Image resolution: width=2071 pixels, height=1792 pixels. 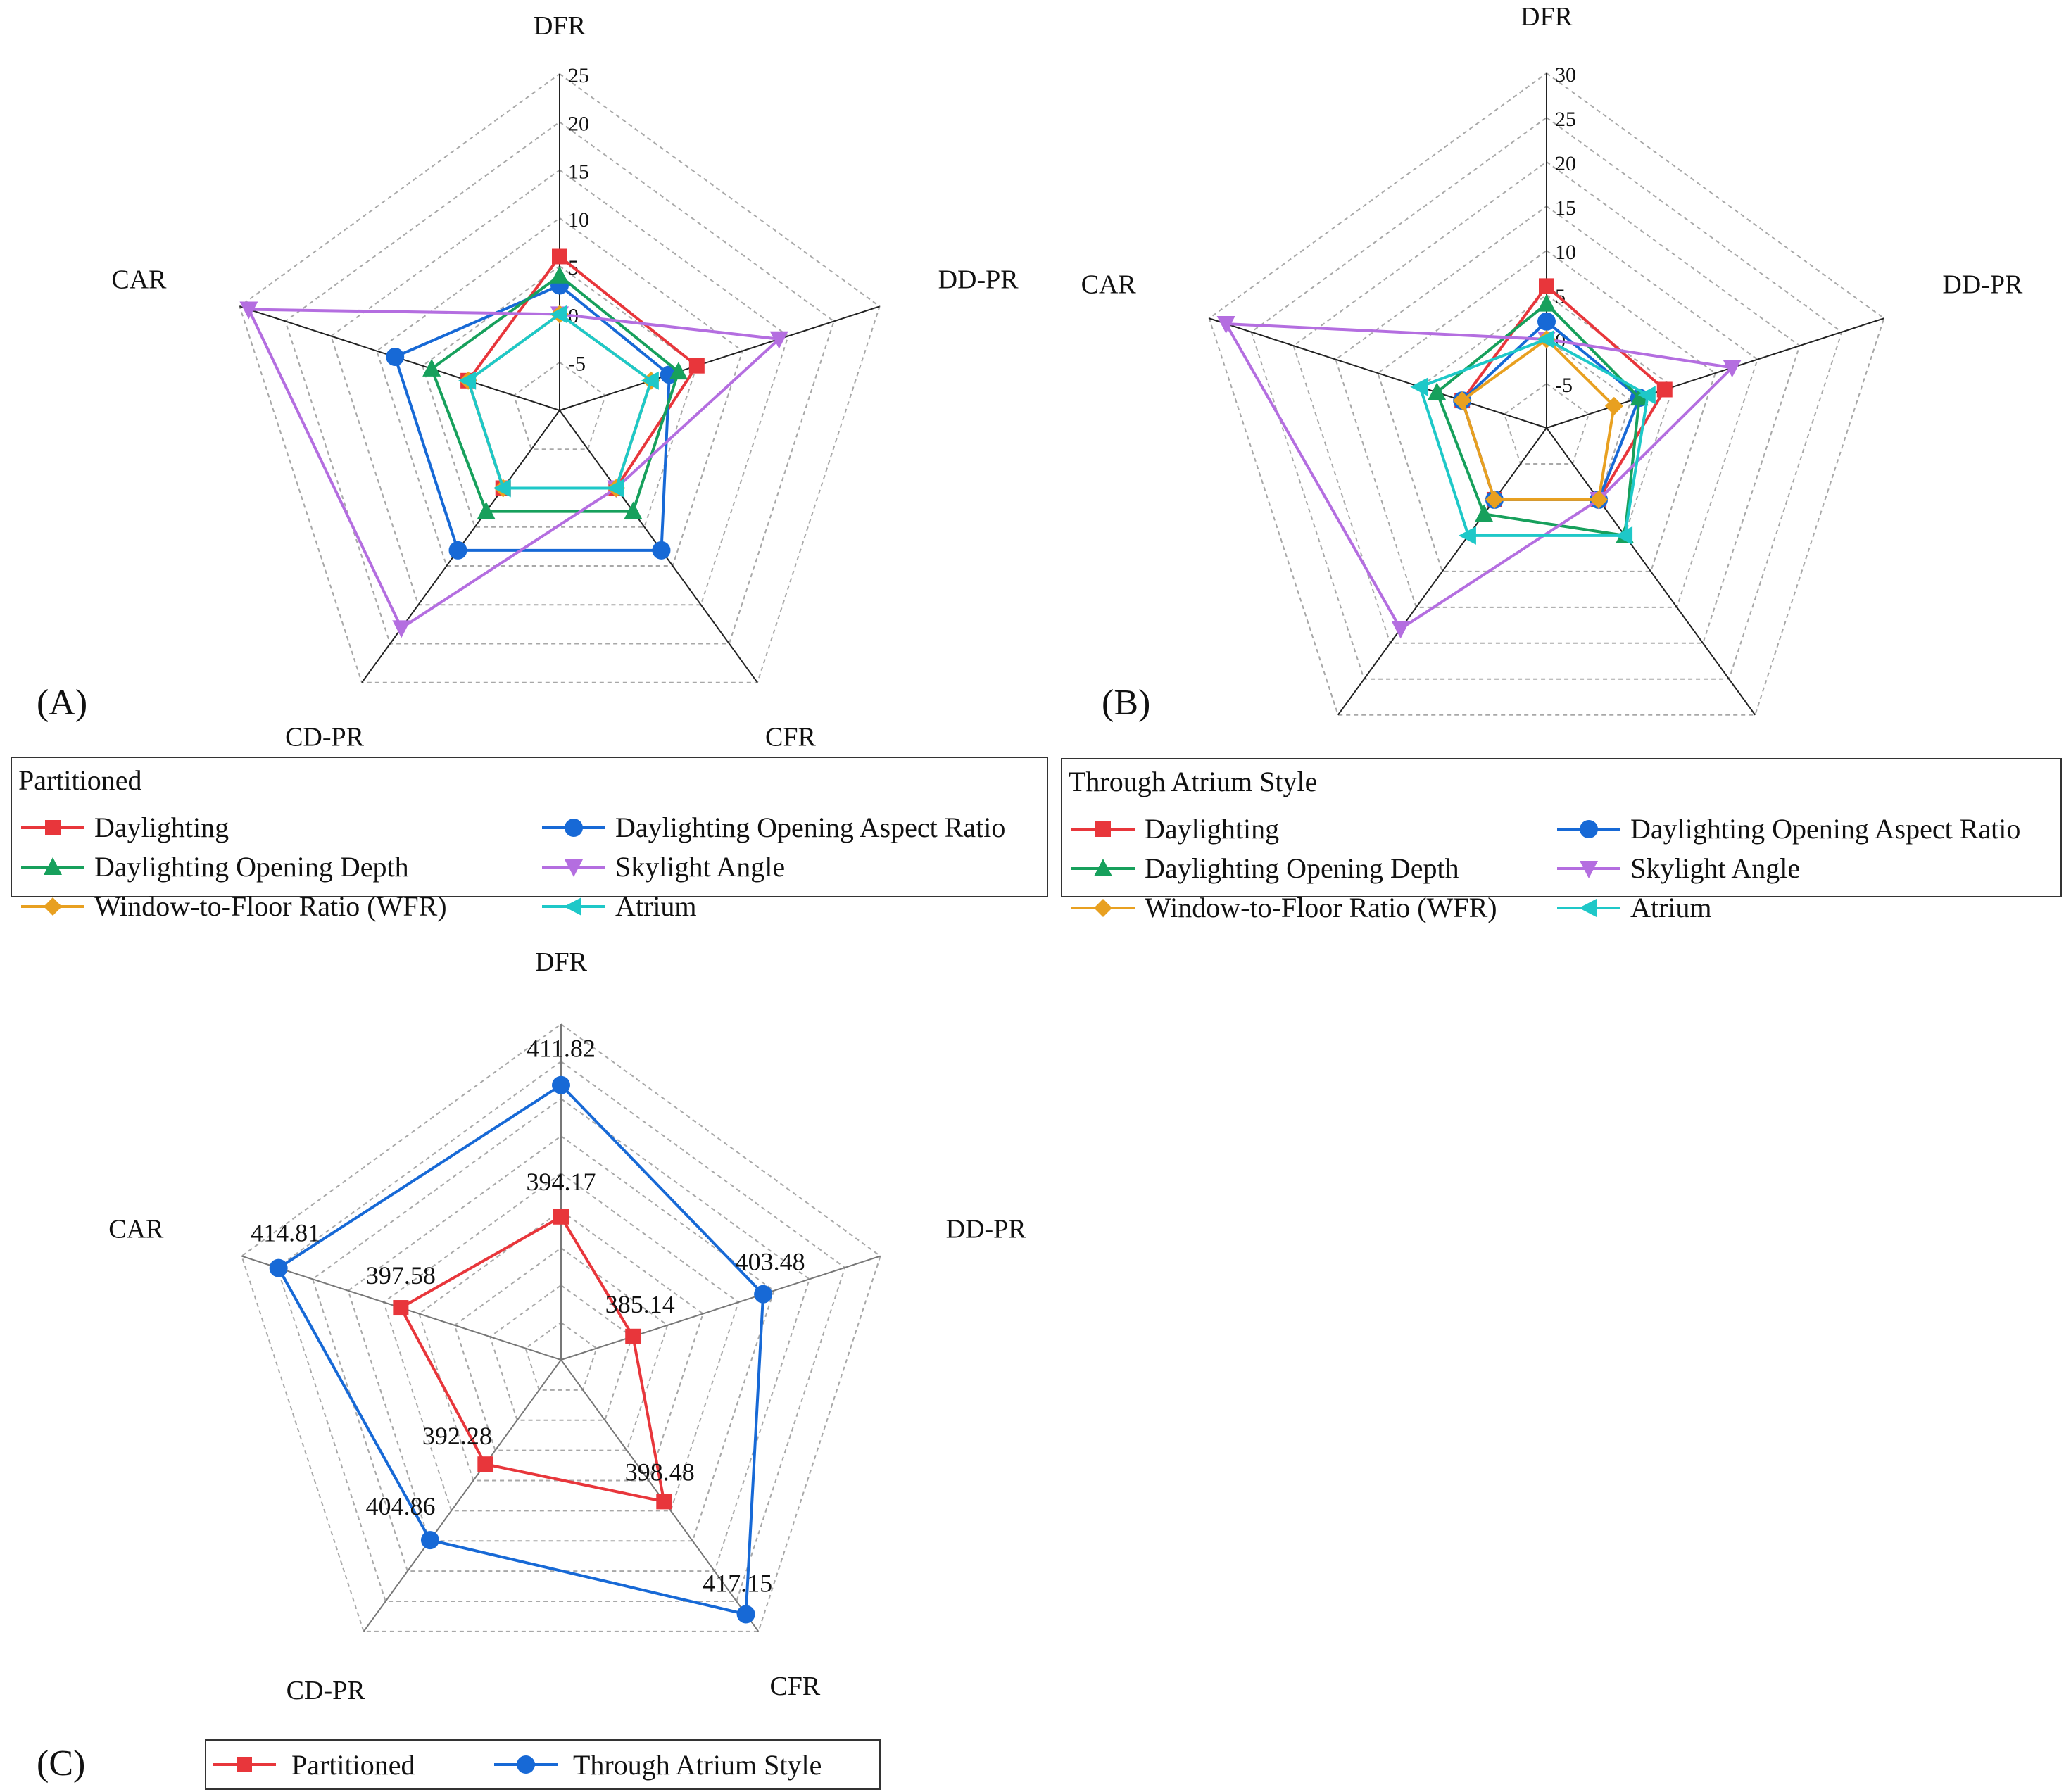 What do you see at coordinates (1126, 703) in the screenshot?
I see `panel-label-b: (B)` at bounding box center [1126, 703].